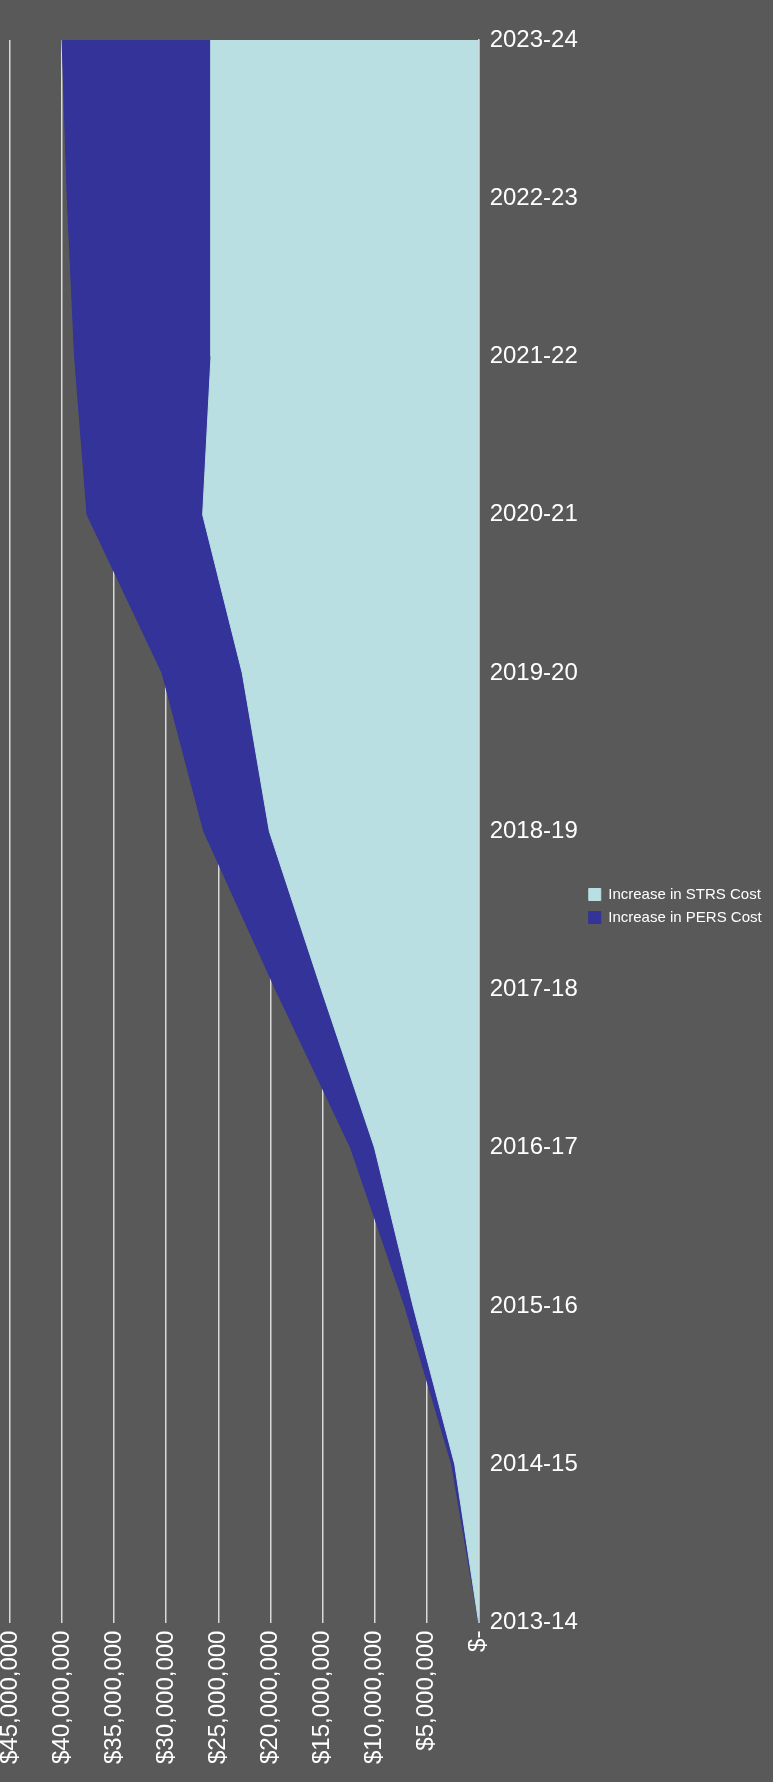 The image size is (773, 1782). I want to click on x-tick-label: $10,000,000, so click(373, 1697).